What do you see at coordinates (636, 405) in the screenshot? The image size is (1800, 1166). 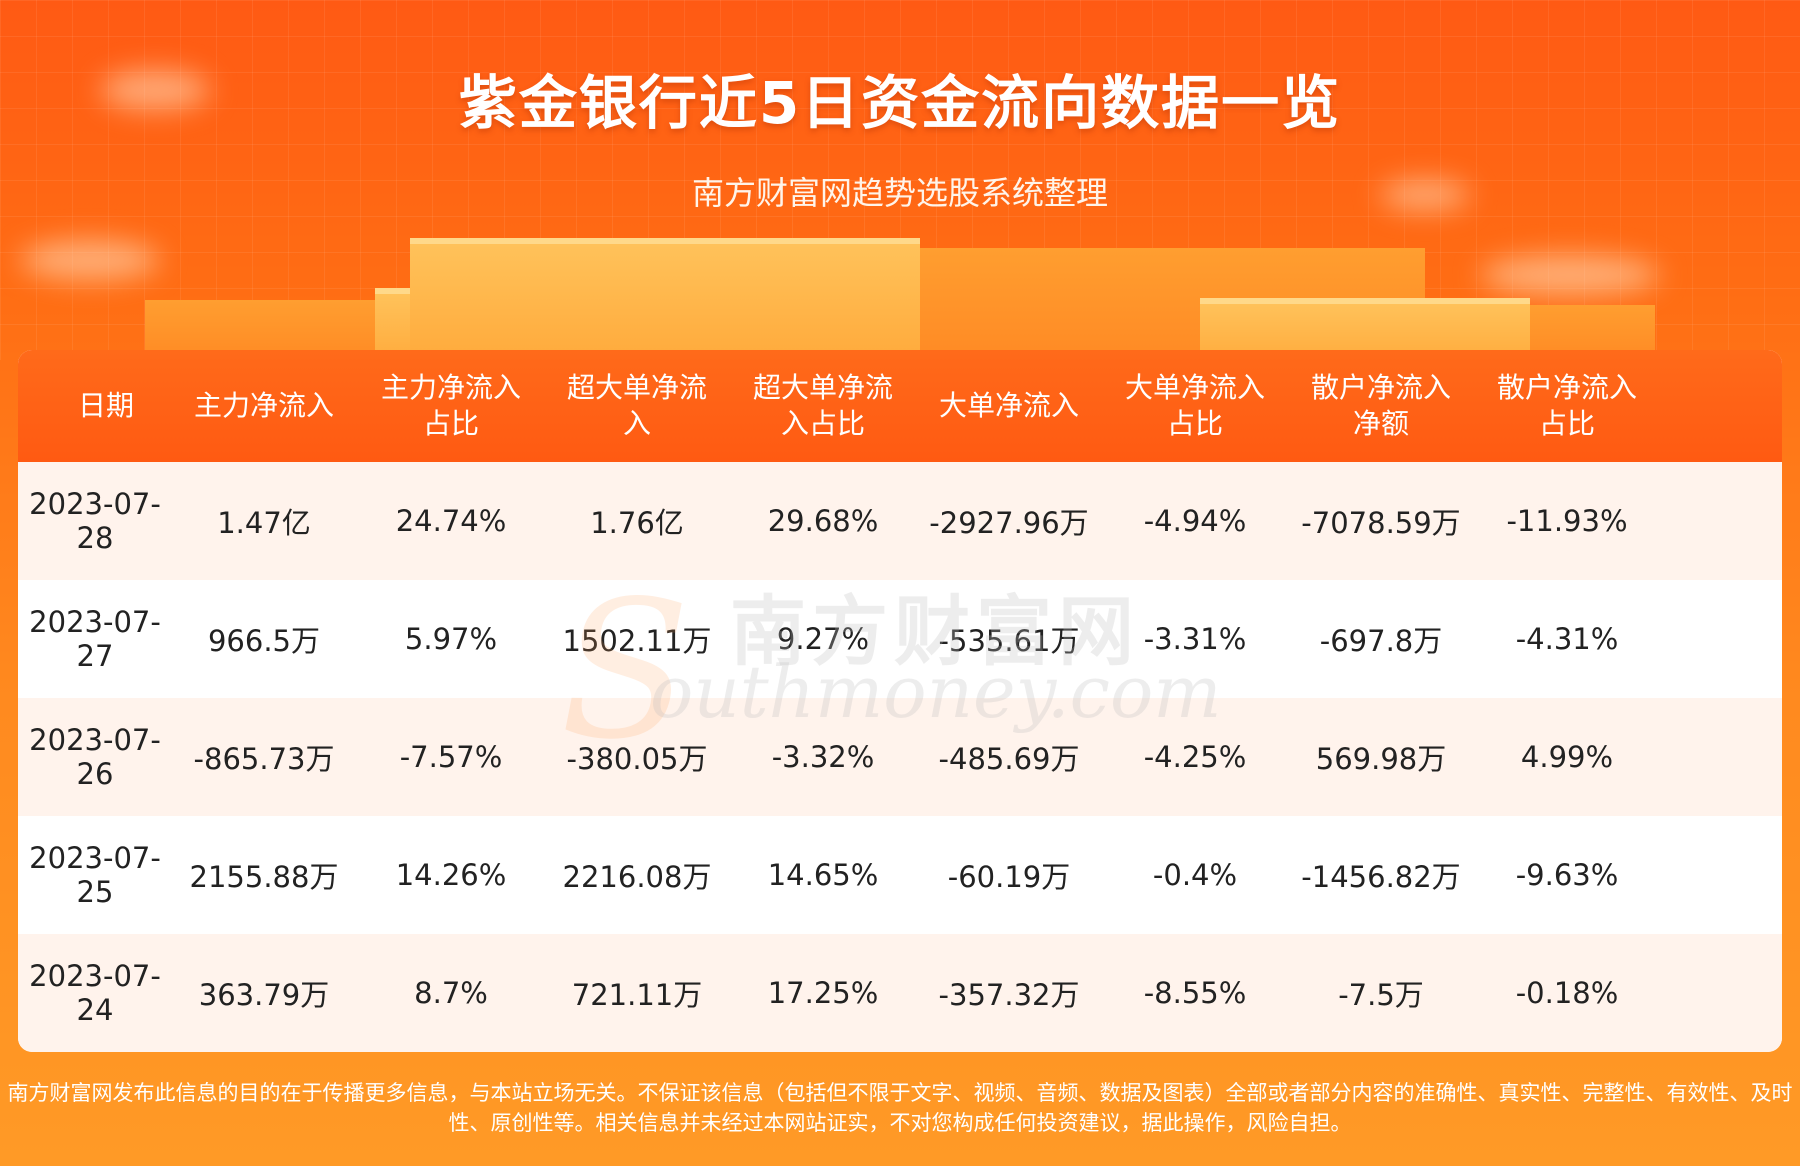 I see `column-header: 超大单净流 入` at bounding box center [636, 405].